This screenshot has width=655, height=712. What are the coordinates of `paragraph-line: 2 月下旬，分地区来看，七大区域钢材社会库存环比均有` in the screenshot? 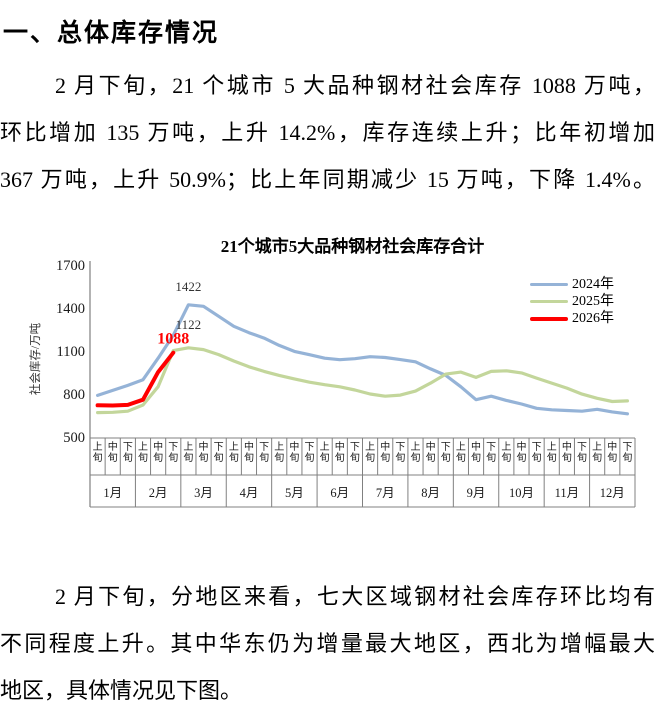 It's located at (355, 596).